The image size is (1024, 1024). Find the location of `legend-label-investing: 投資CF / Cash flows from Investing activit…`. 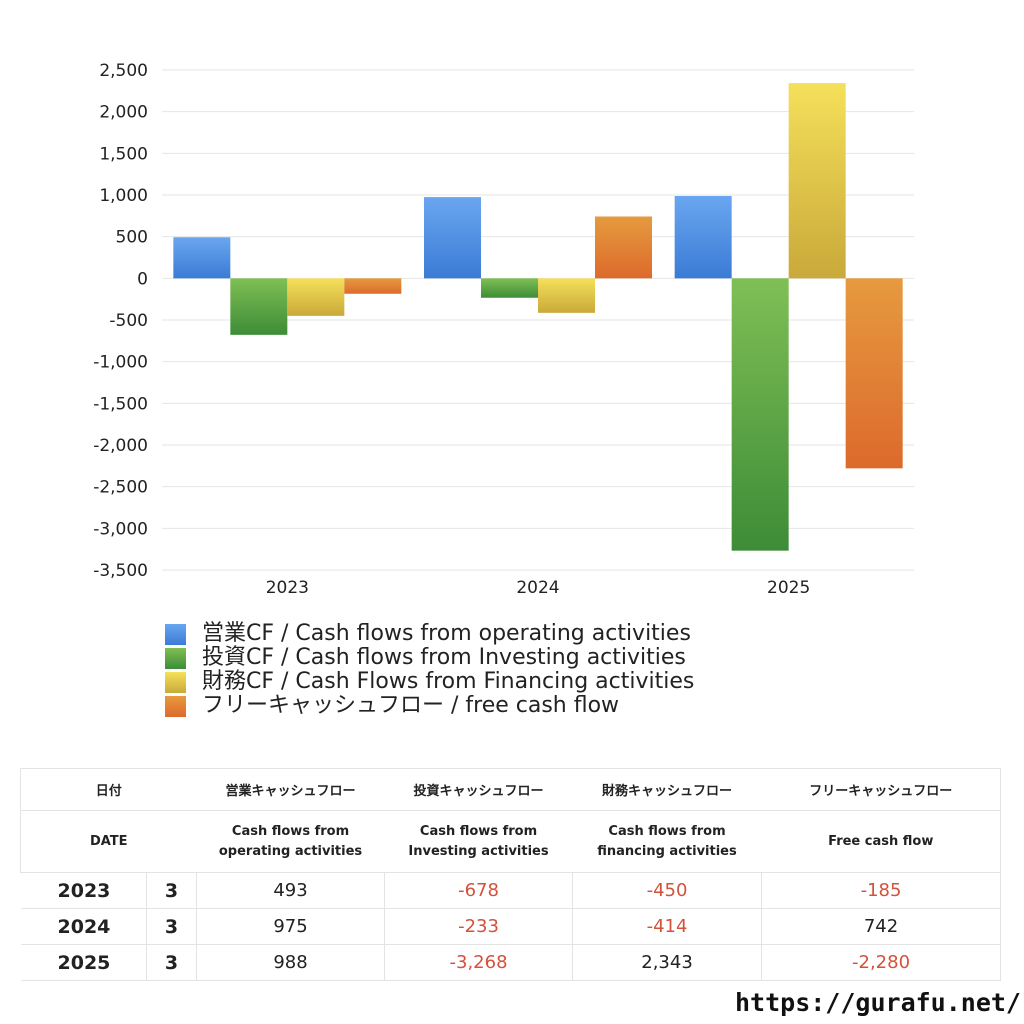

legend-label-investing: 投資CF / Cash flows from Investing activit… is located at coordinates (444, 657).